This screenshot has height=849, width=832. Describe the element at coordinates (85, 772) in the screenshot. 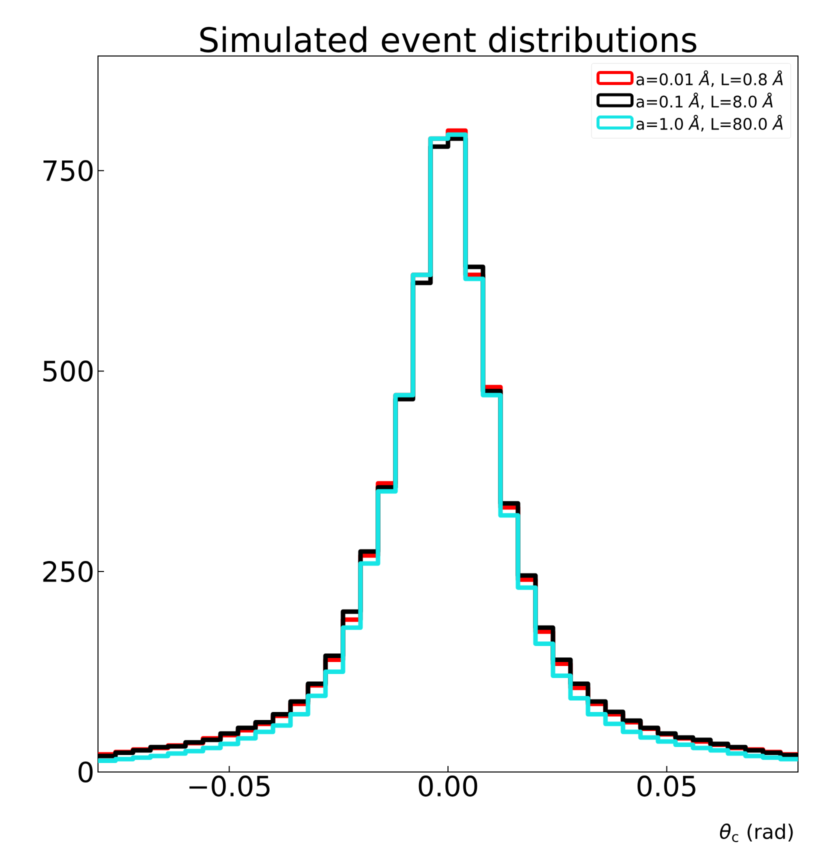

I see `y-tick-label: 0` at that location.